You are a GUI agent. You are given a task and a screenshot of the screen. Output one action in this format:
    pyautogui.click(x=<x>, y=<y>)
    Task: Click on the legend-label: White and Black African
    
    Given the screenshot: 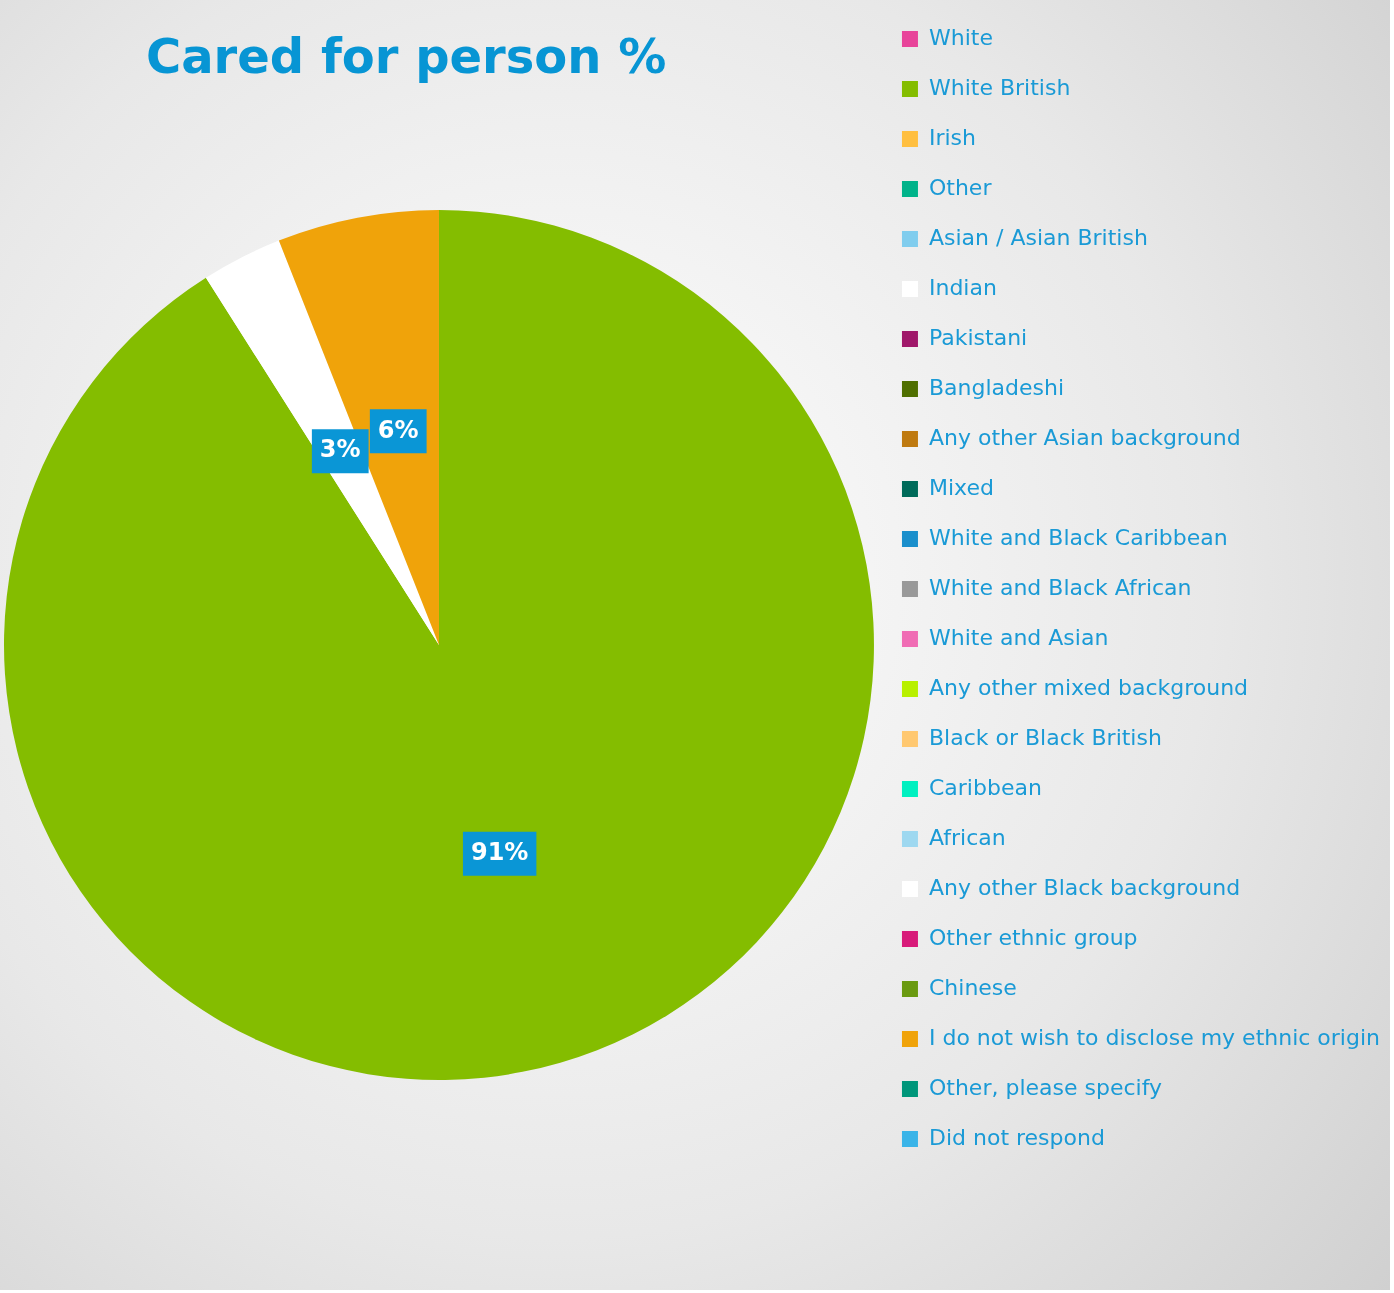 What is the action you would take?
    pyautogui.click(x=1060, y=587)
    